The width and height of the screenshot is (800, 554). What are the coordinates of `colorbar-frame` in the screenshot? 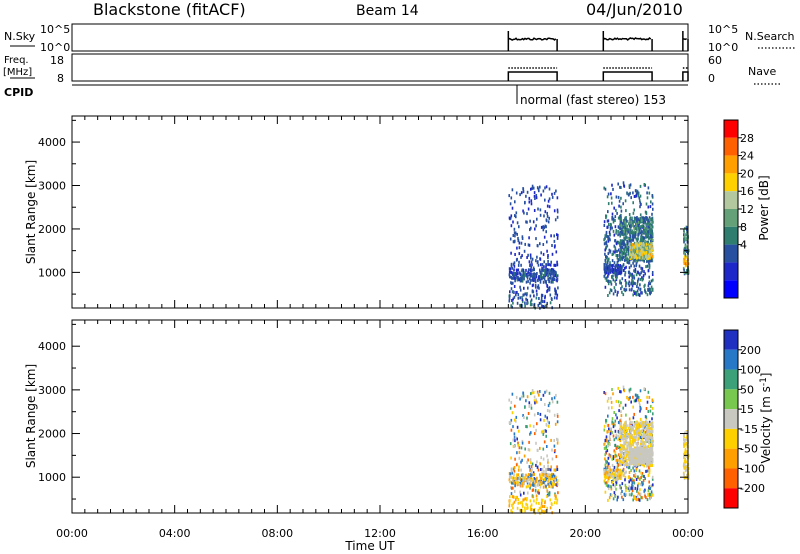 It's located at (731, 419).